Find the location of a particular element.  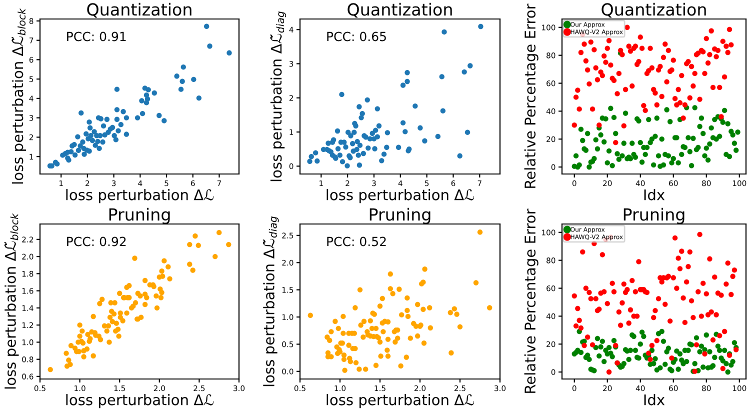

annotation: PCC: 0.52 is located at coordinates (356, 241).